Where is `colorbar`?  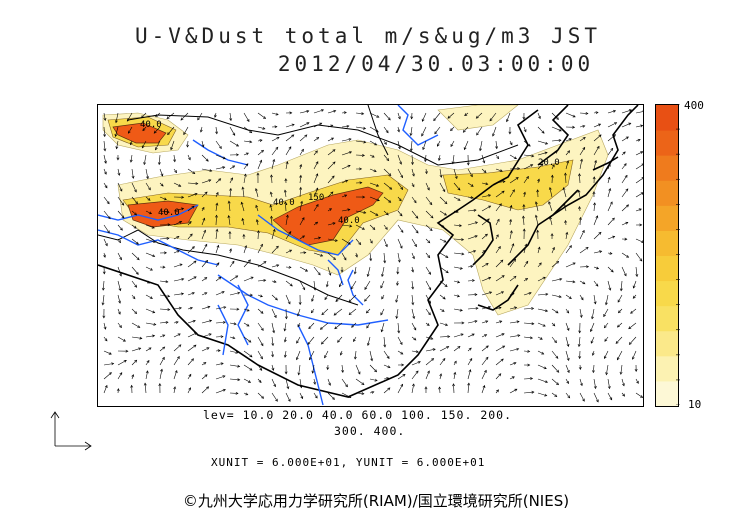 colorbar is located at coordinates (667, 255).